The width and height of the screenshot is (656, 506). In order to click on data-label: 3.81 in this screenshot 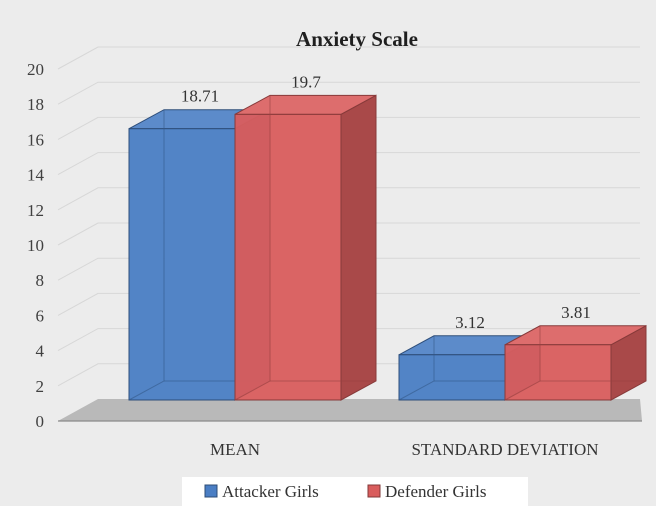, I will do `click(576, 312)`.